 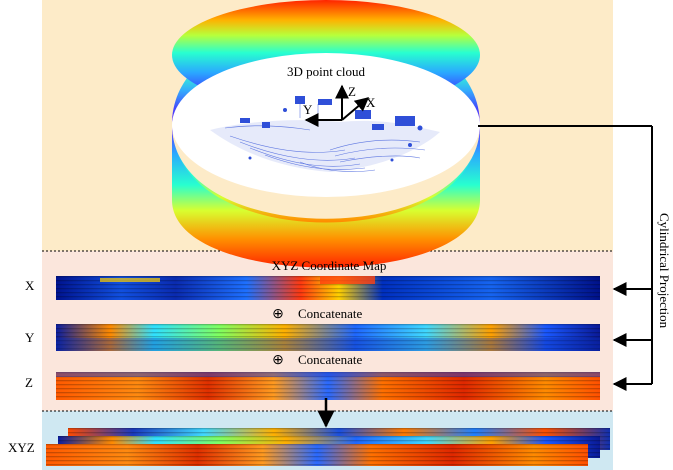 I want to click on xyz-stacked-map, so click(x=328, y=447).